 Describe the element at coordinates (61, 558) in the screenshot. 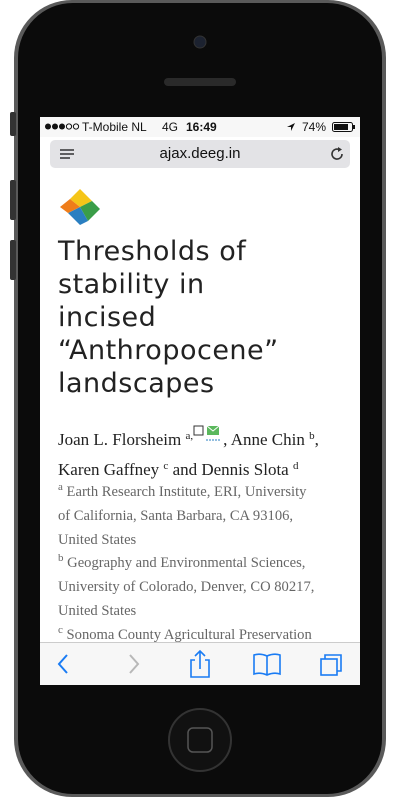

I see `affiliation-label: b` at that location.